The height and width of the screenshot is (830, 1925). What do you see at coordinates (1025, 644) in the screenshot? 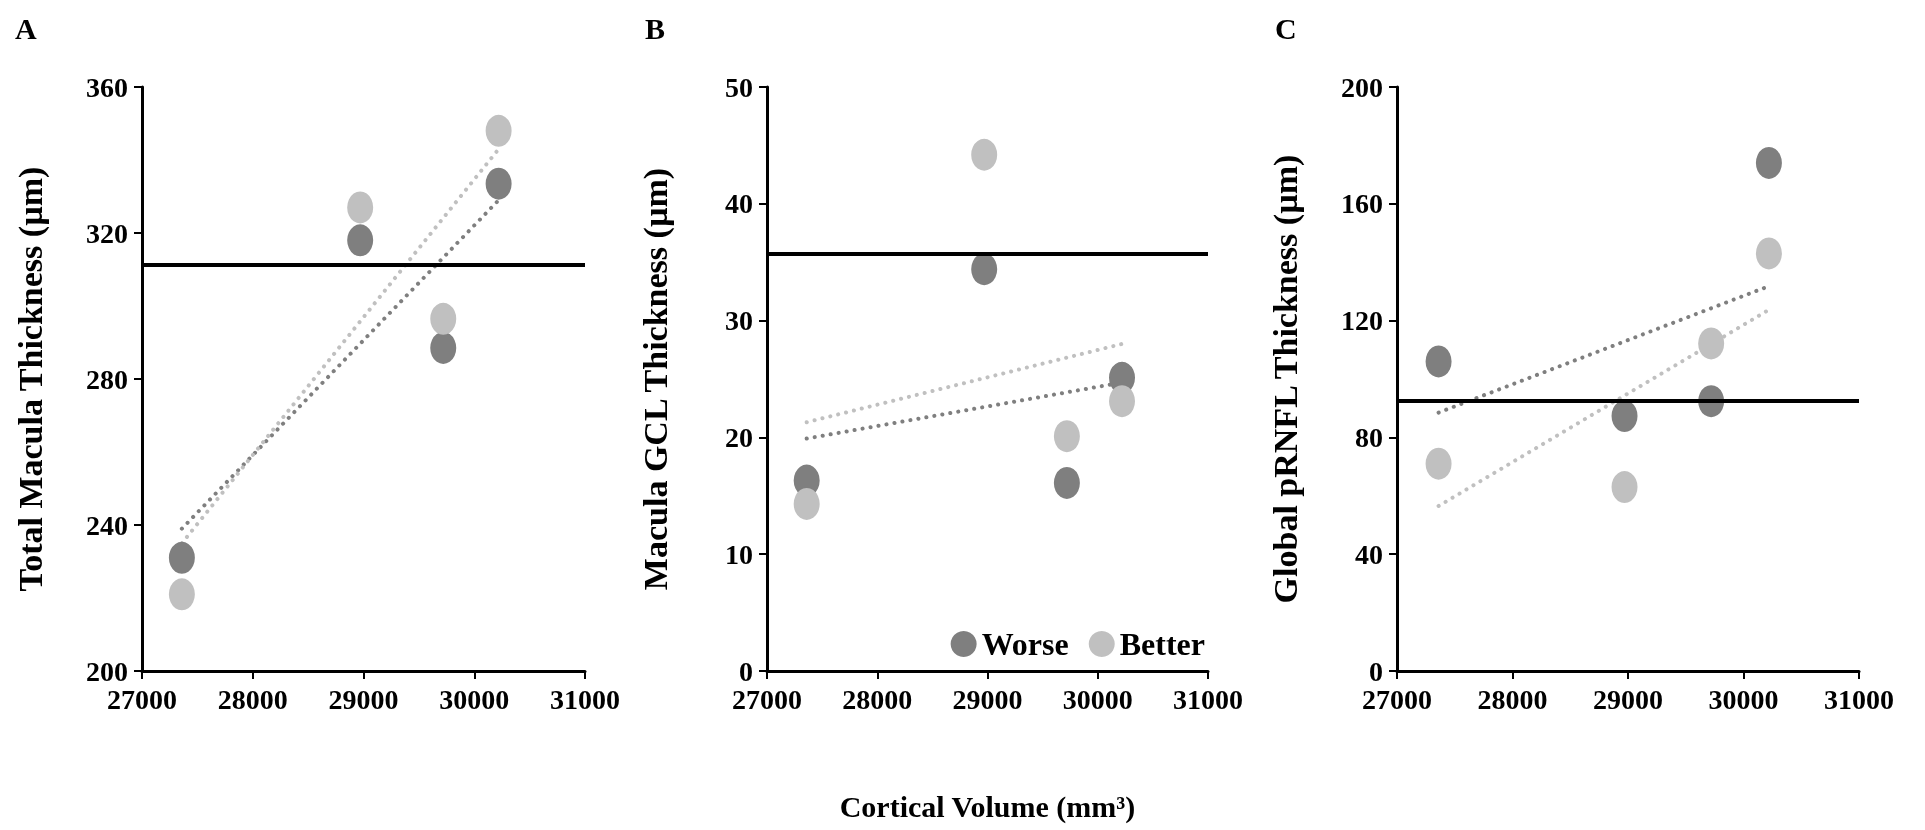
I see `legend-label: Worse` at bounding box center [1025, 644].